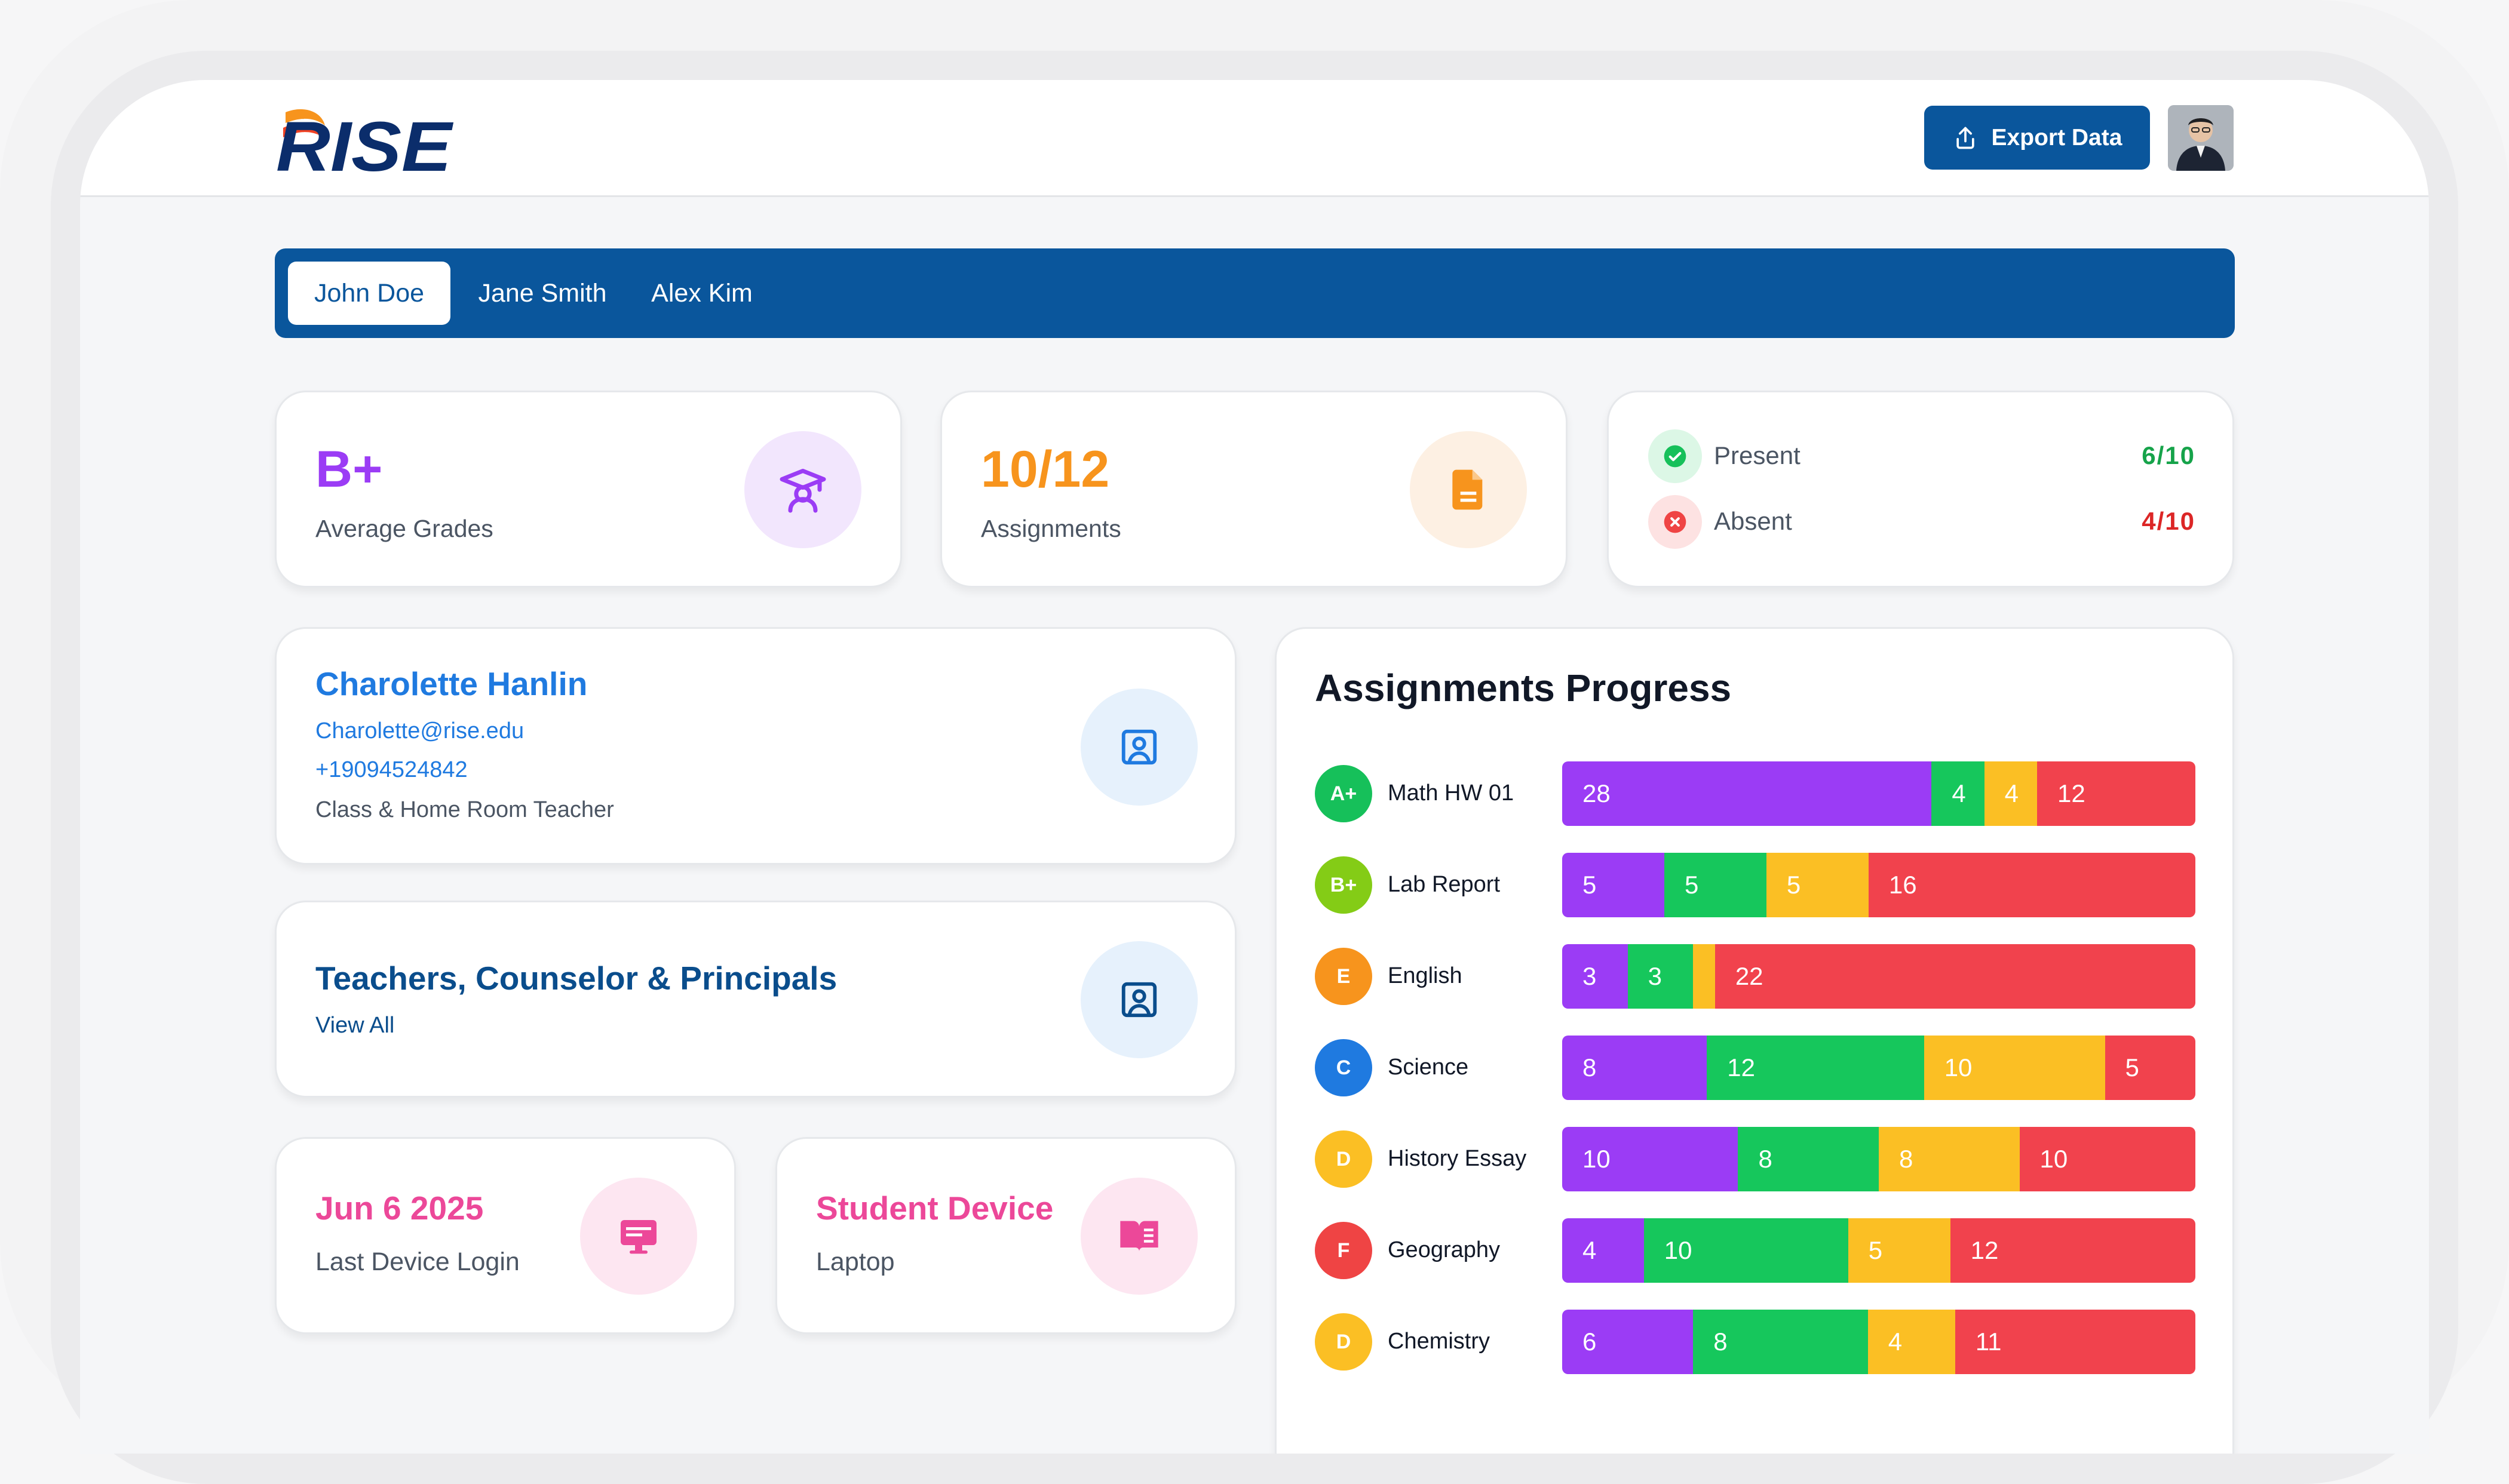  What do you see at coordinates (935, 1208) in the screenshot?
I see `student-device-title: Student Device` at bounding box center [935, 1208].